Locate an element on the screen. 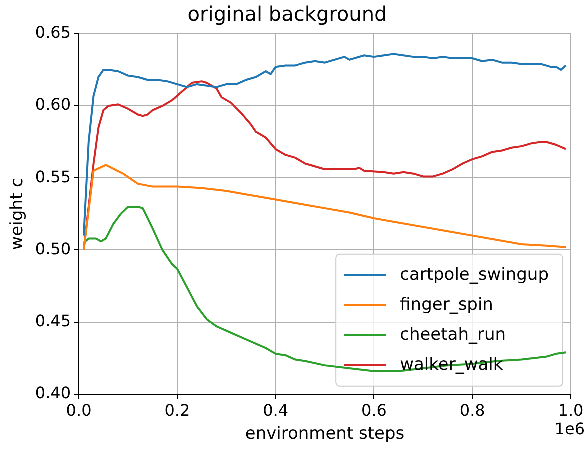  legend-label: cheetah_run is located at coordinates (453, 334).